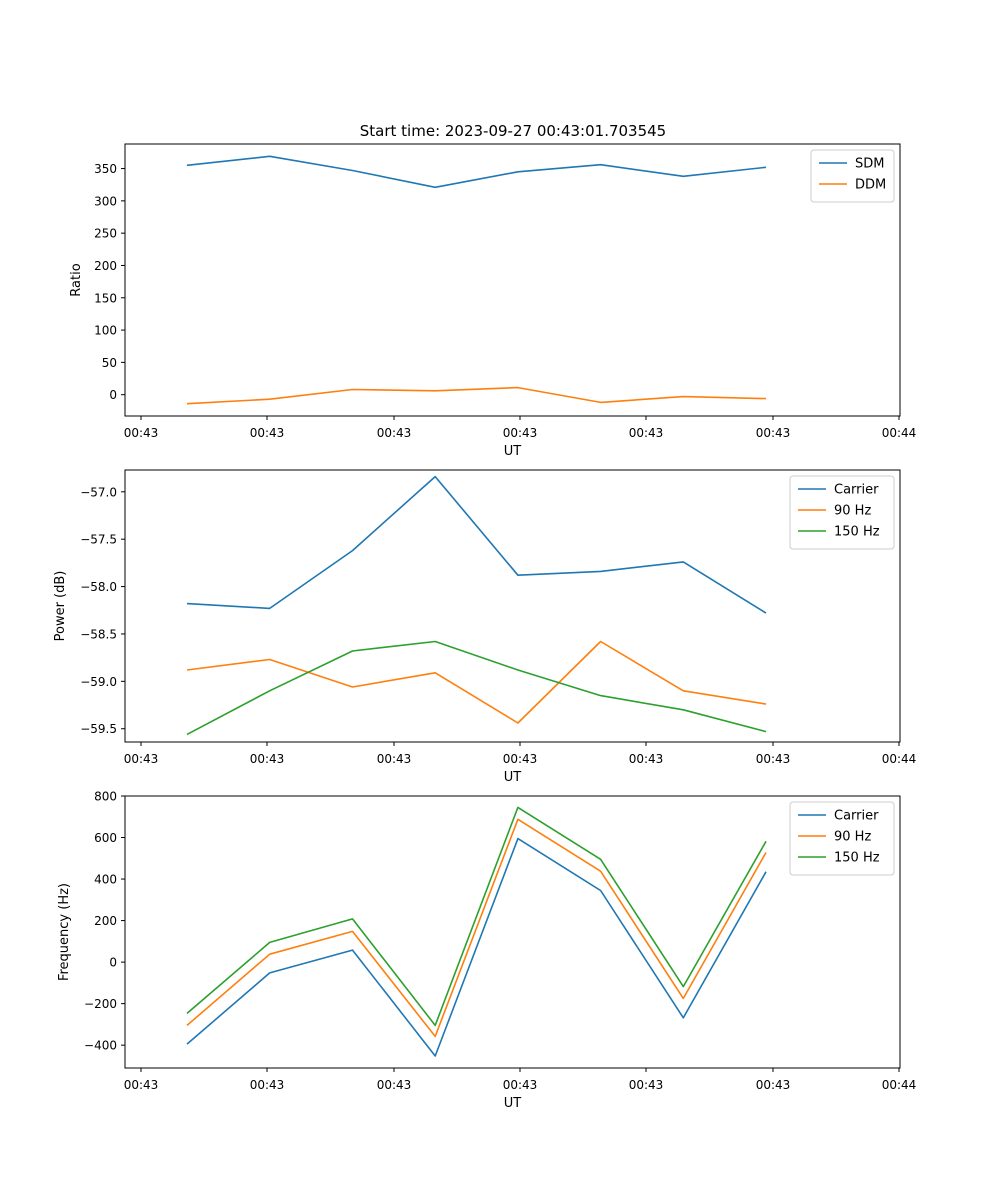  Describe the element at coordinates (105, 838) in the screenshot. I see `y-tick-label: 600` at that location.